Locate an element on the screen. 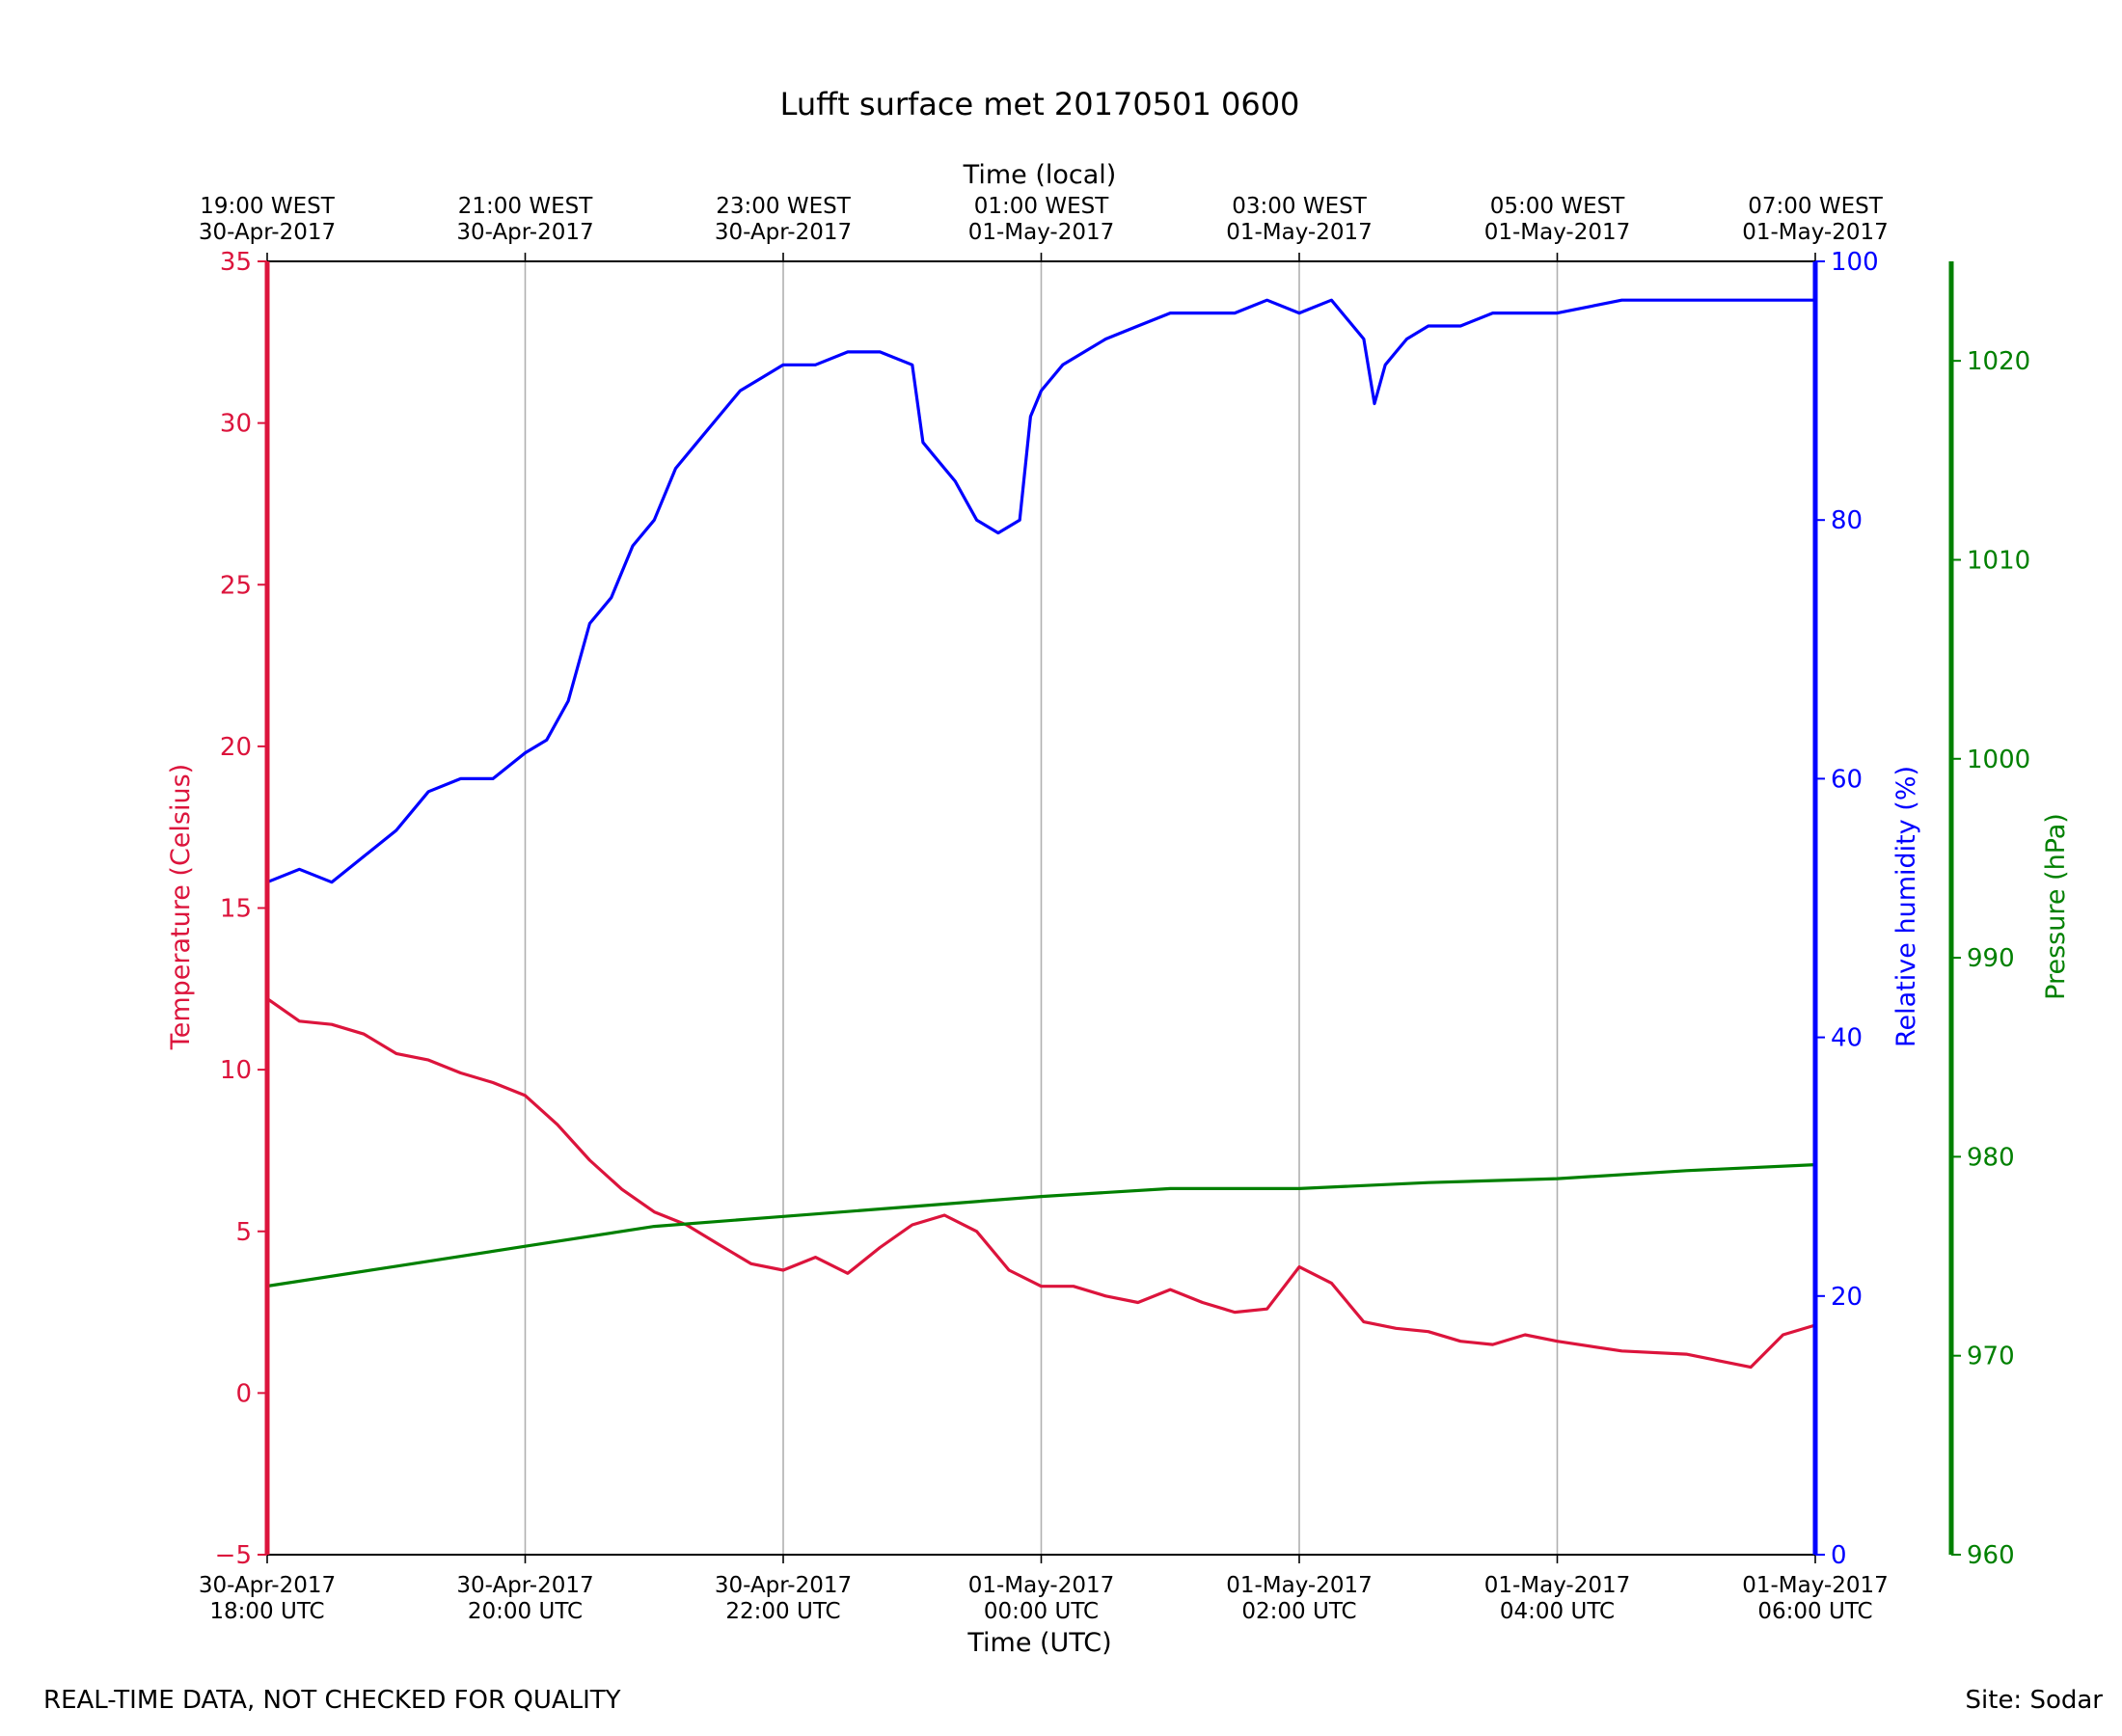 Image resolution: width=2122 pixels, height=1736 pixels. top-axis-title: Time (local) is located at coordinates (1040, 175).